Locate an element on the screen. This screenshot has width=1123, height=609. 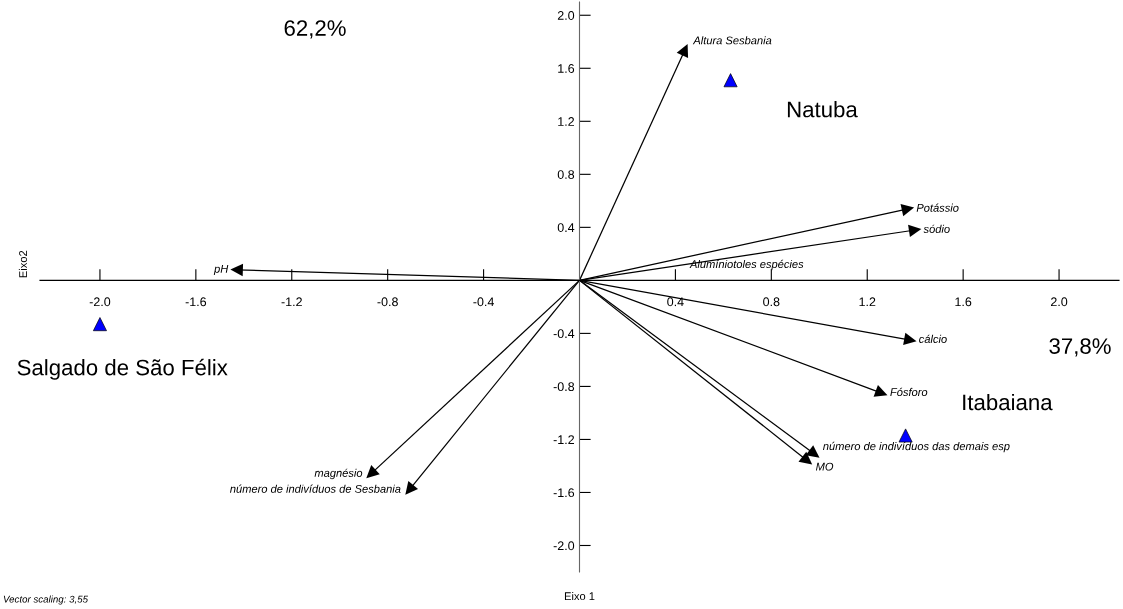
x-tick-label: 2.0 is located at coordinates (1059, 302).